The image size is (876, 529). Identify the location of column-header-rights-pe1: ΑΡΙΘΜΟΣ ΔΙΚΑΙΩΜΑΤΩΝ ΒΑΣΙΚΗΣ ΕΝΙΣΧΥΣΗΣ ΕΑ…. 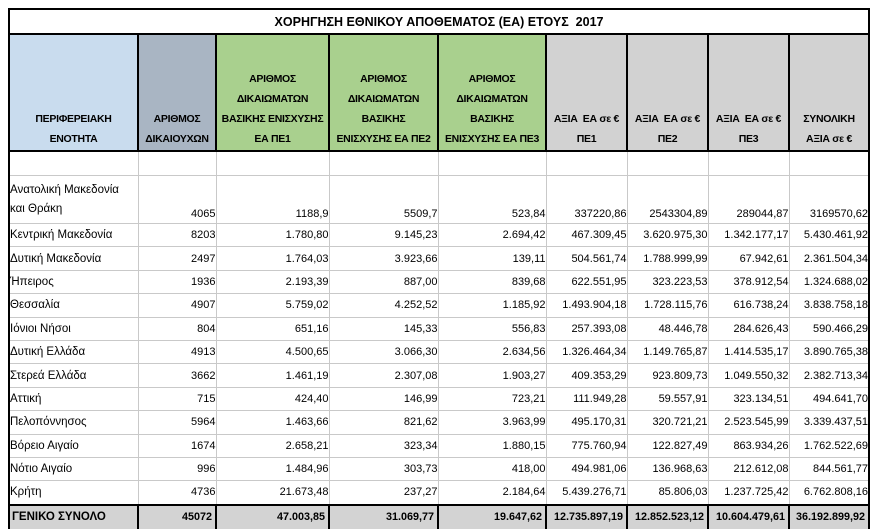
(272, 92).